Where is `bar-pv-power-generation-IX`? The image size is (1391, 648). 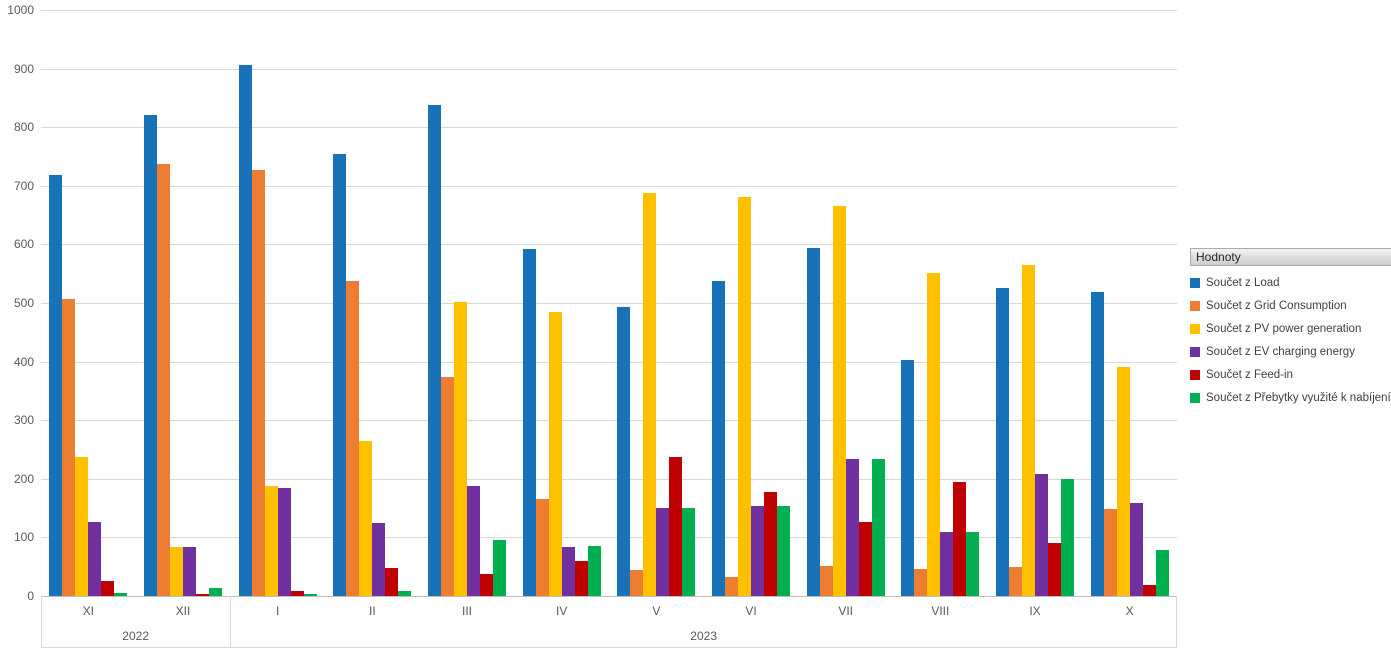
bar-pv-power-generation-IX is located at coordinates (1028, 430).